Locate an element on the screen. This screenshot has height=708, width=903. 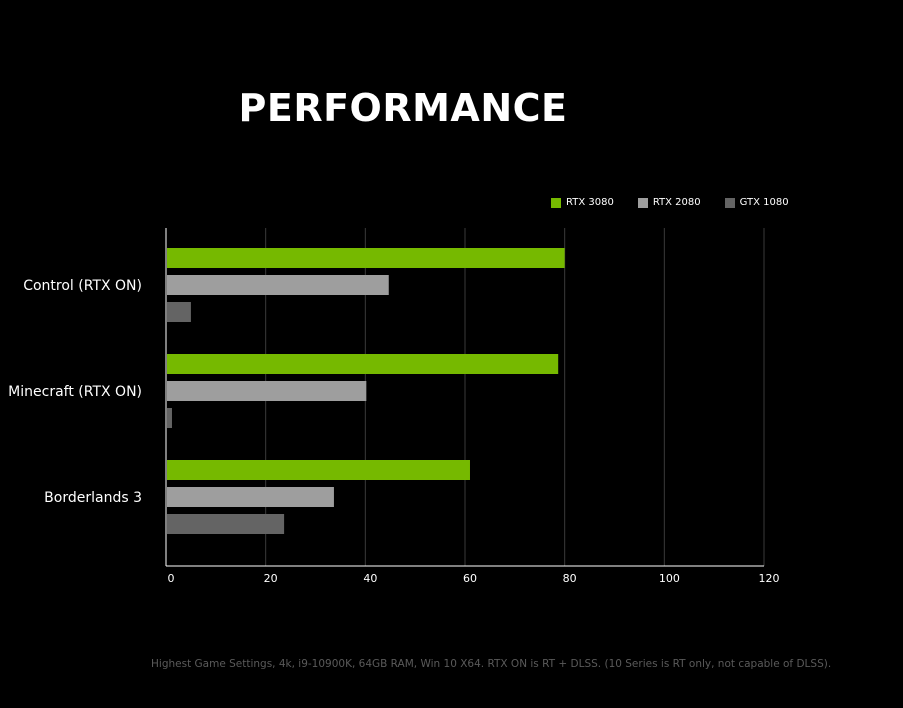
legend-label-1: RTX 2080 is located at coordinates (676, 202).